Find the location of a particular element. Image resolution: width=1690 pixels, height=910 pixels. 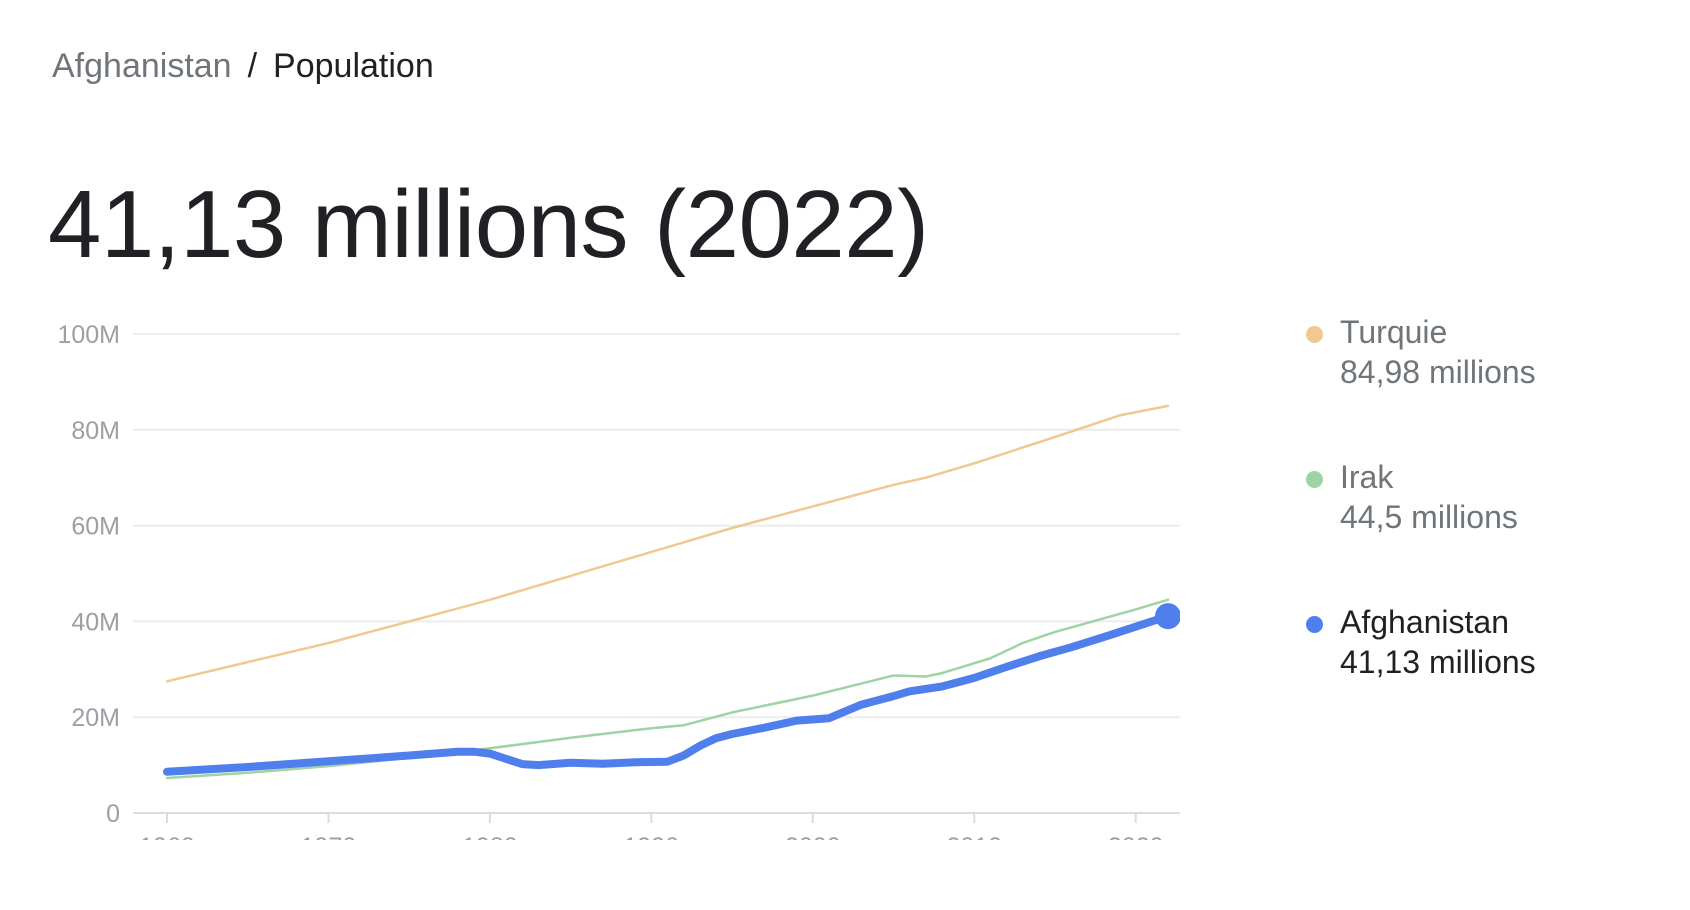

x-tick-label: 1990 is located at coordinates (652, 836).